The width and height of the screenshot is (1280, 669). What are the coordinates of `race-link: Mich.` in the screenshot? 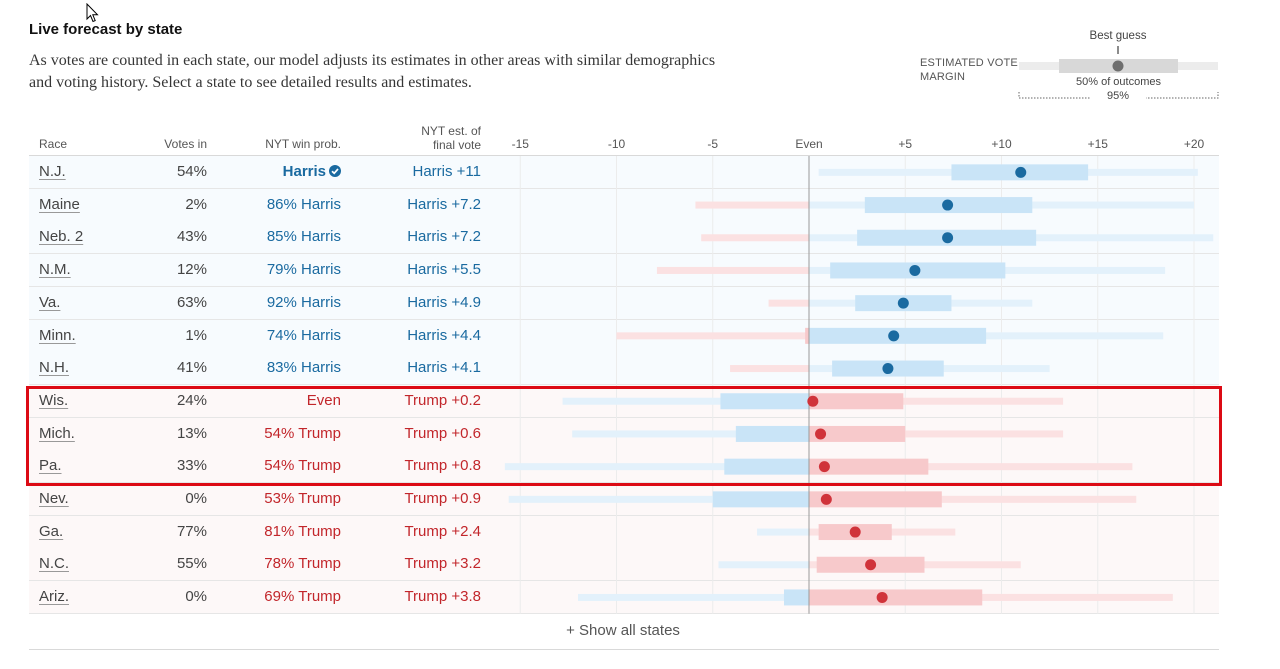 It's located at (57, 433).